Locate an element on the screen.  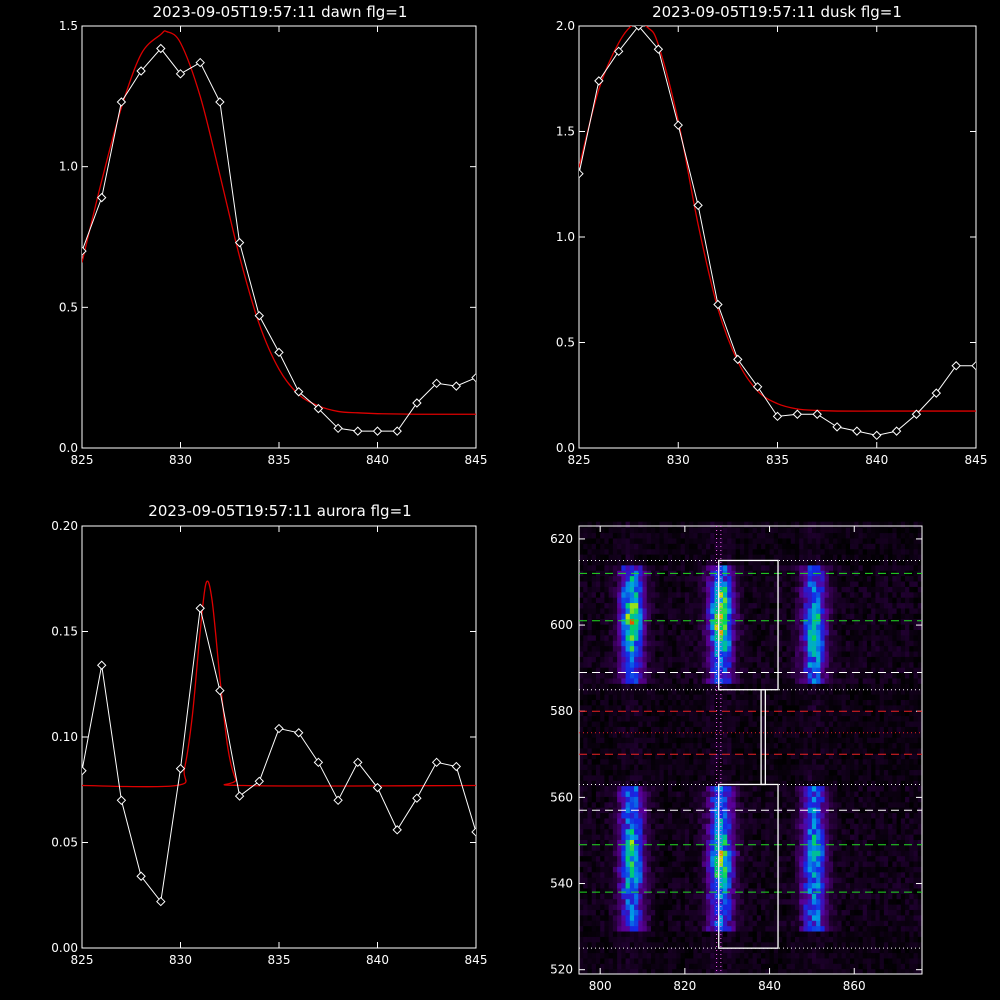
dusk-data-point is located at coordinates (599, 81).